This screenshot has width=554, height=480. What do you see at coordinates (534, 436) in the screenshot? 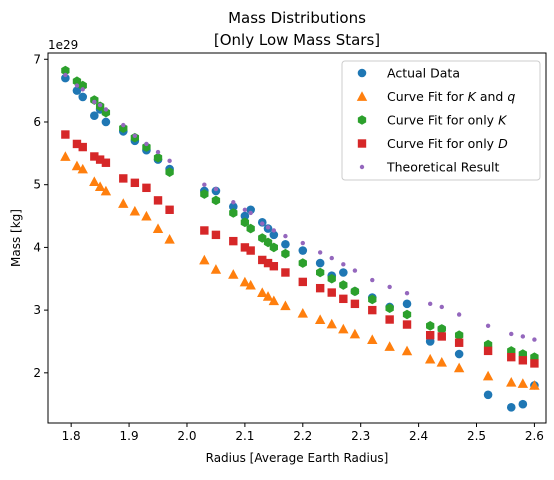
I see `x-tick-label: 2.6` at bounding box center [534, 436].